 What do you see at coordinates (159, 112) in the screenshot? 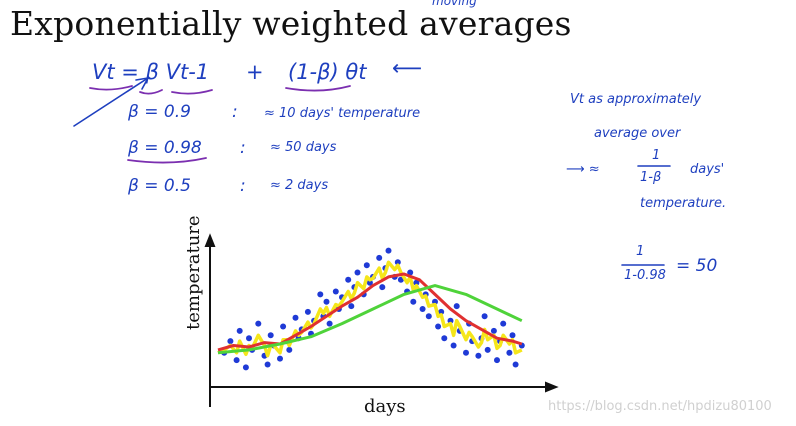
I see `beta-row-0-value: β = 0.9` at bounding box center [159, 112].